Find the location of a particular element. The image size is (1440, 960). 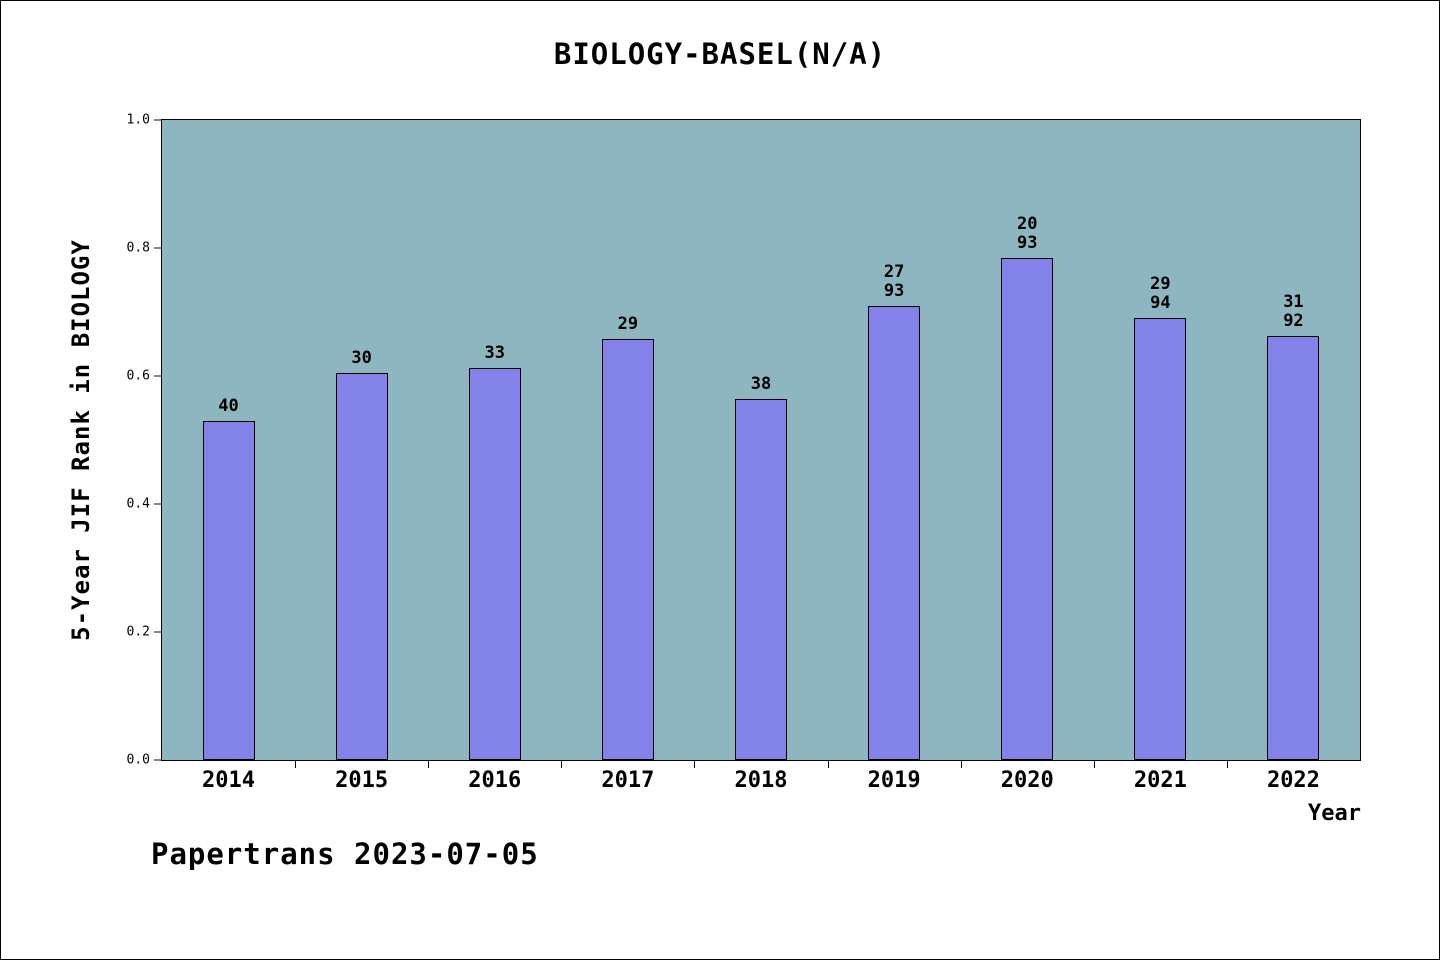

bar-2014 is located at coordinates (228, 590).